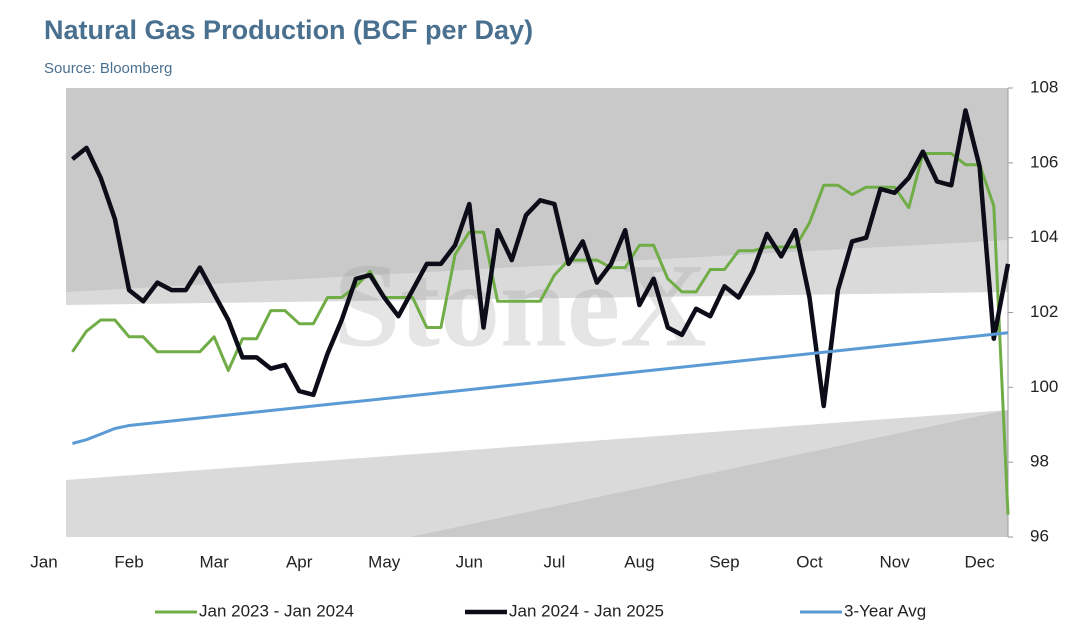  What do you see at coordinates (709, 473) in the screenshot?
I see `range-band` at bounding box center [709, 473].